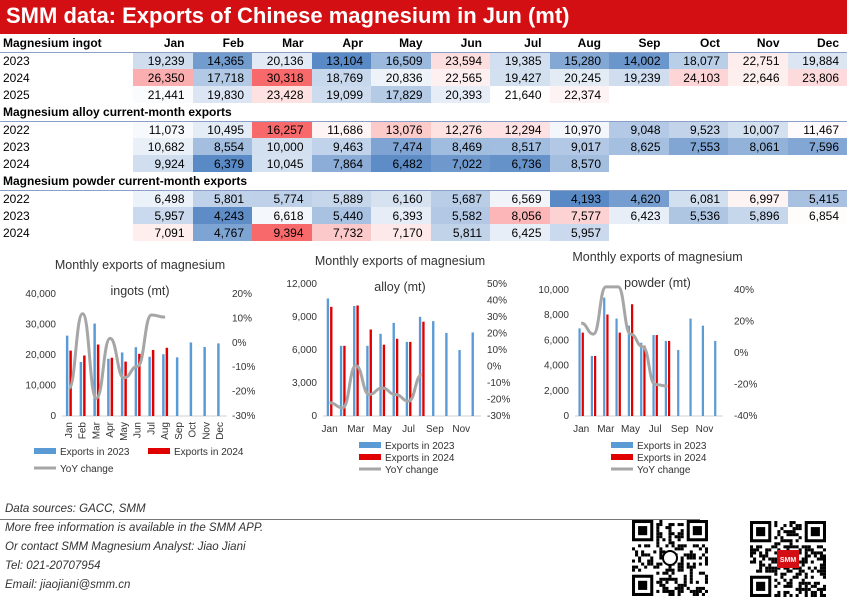 The image size is (847, 614). Describe the element at coordinates (40, 386) in the screenshot. I see `y-tick-label: 10,000` at that location.